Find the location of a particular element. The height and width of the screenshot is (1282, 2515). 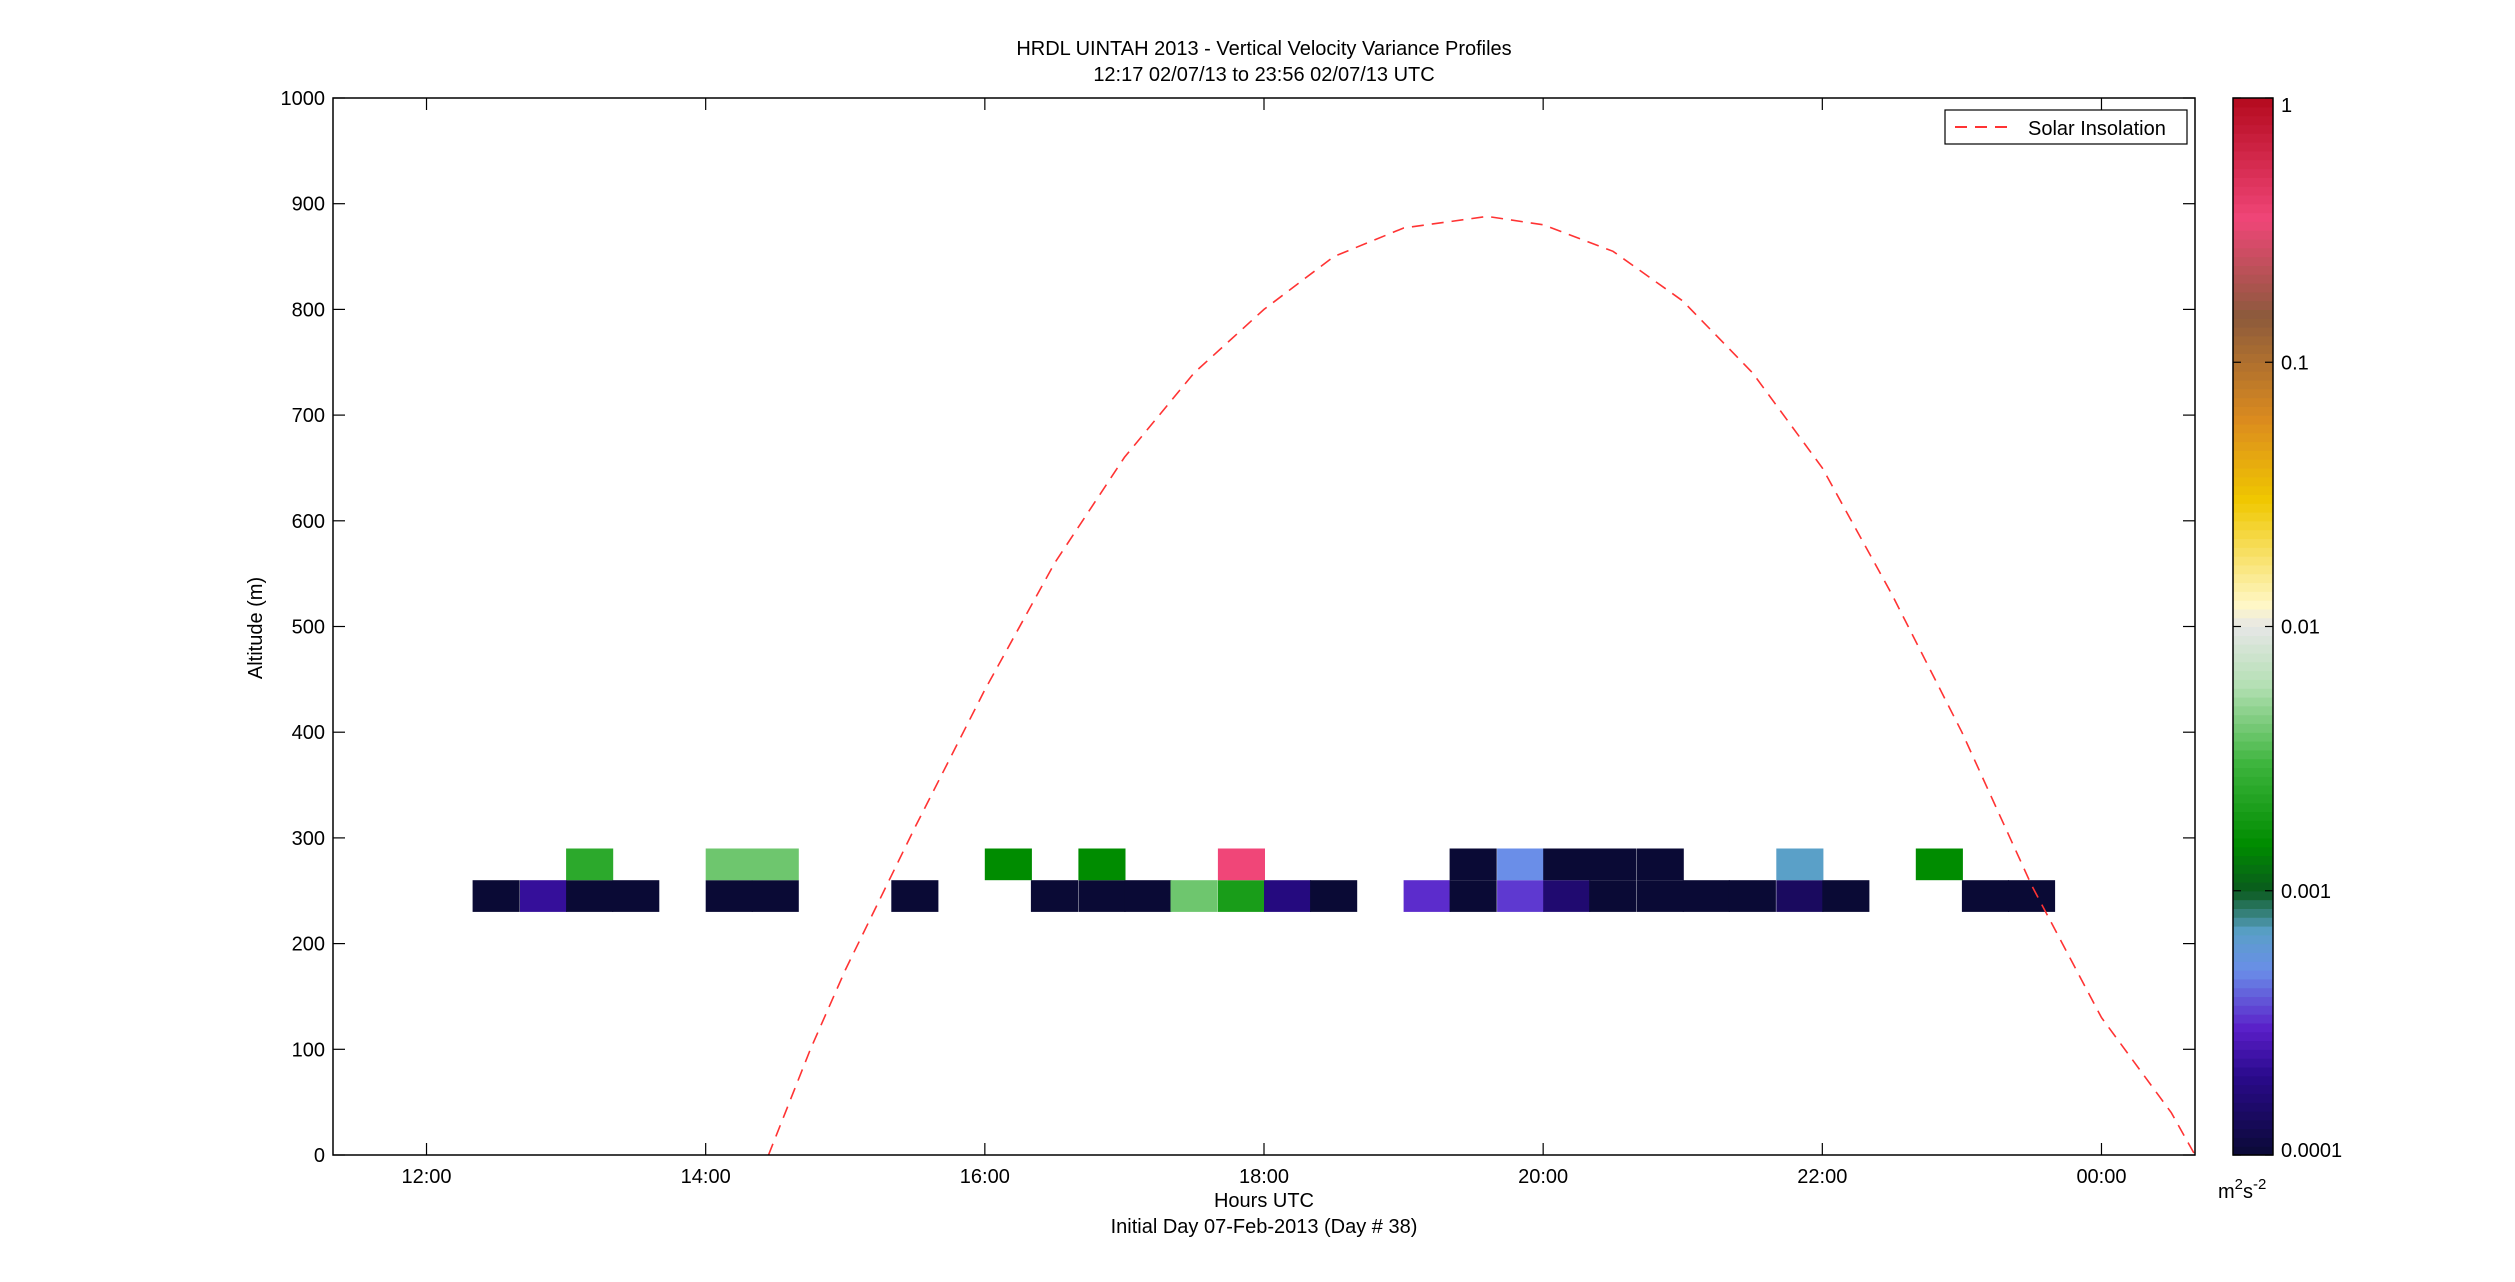

chart-subtitle: 12:17 02/07/13 to 23:56 02/07/13 UTC is located at coordinates (1263, 75).